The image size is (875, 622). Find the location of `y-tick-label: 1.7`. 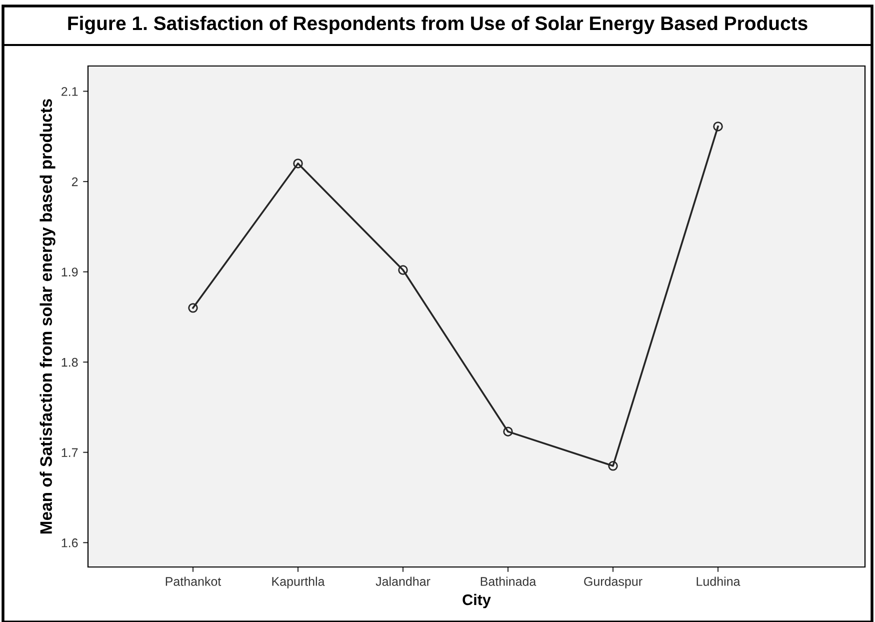

y-tick-label: 1.7 is located at coordinates (70, 452).